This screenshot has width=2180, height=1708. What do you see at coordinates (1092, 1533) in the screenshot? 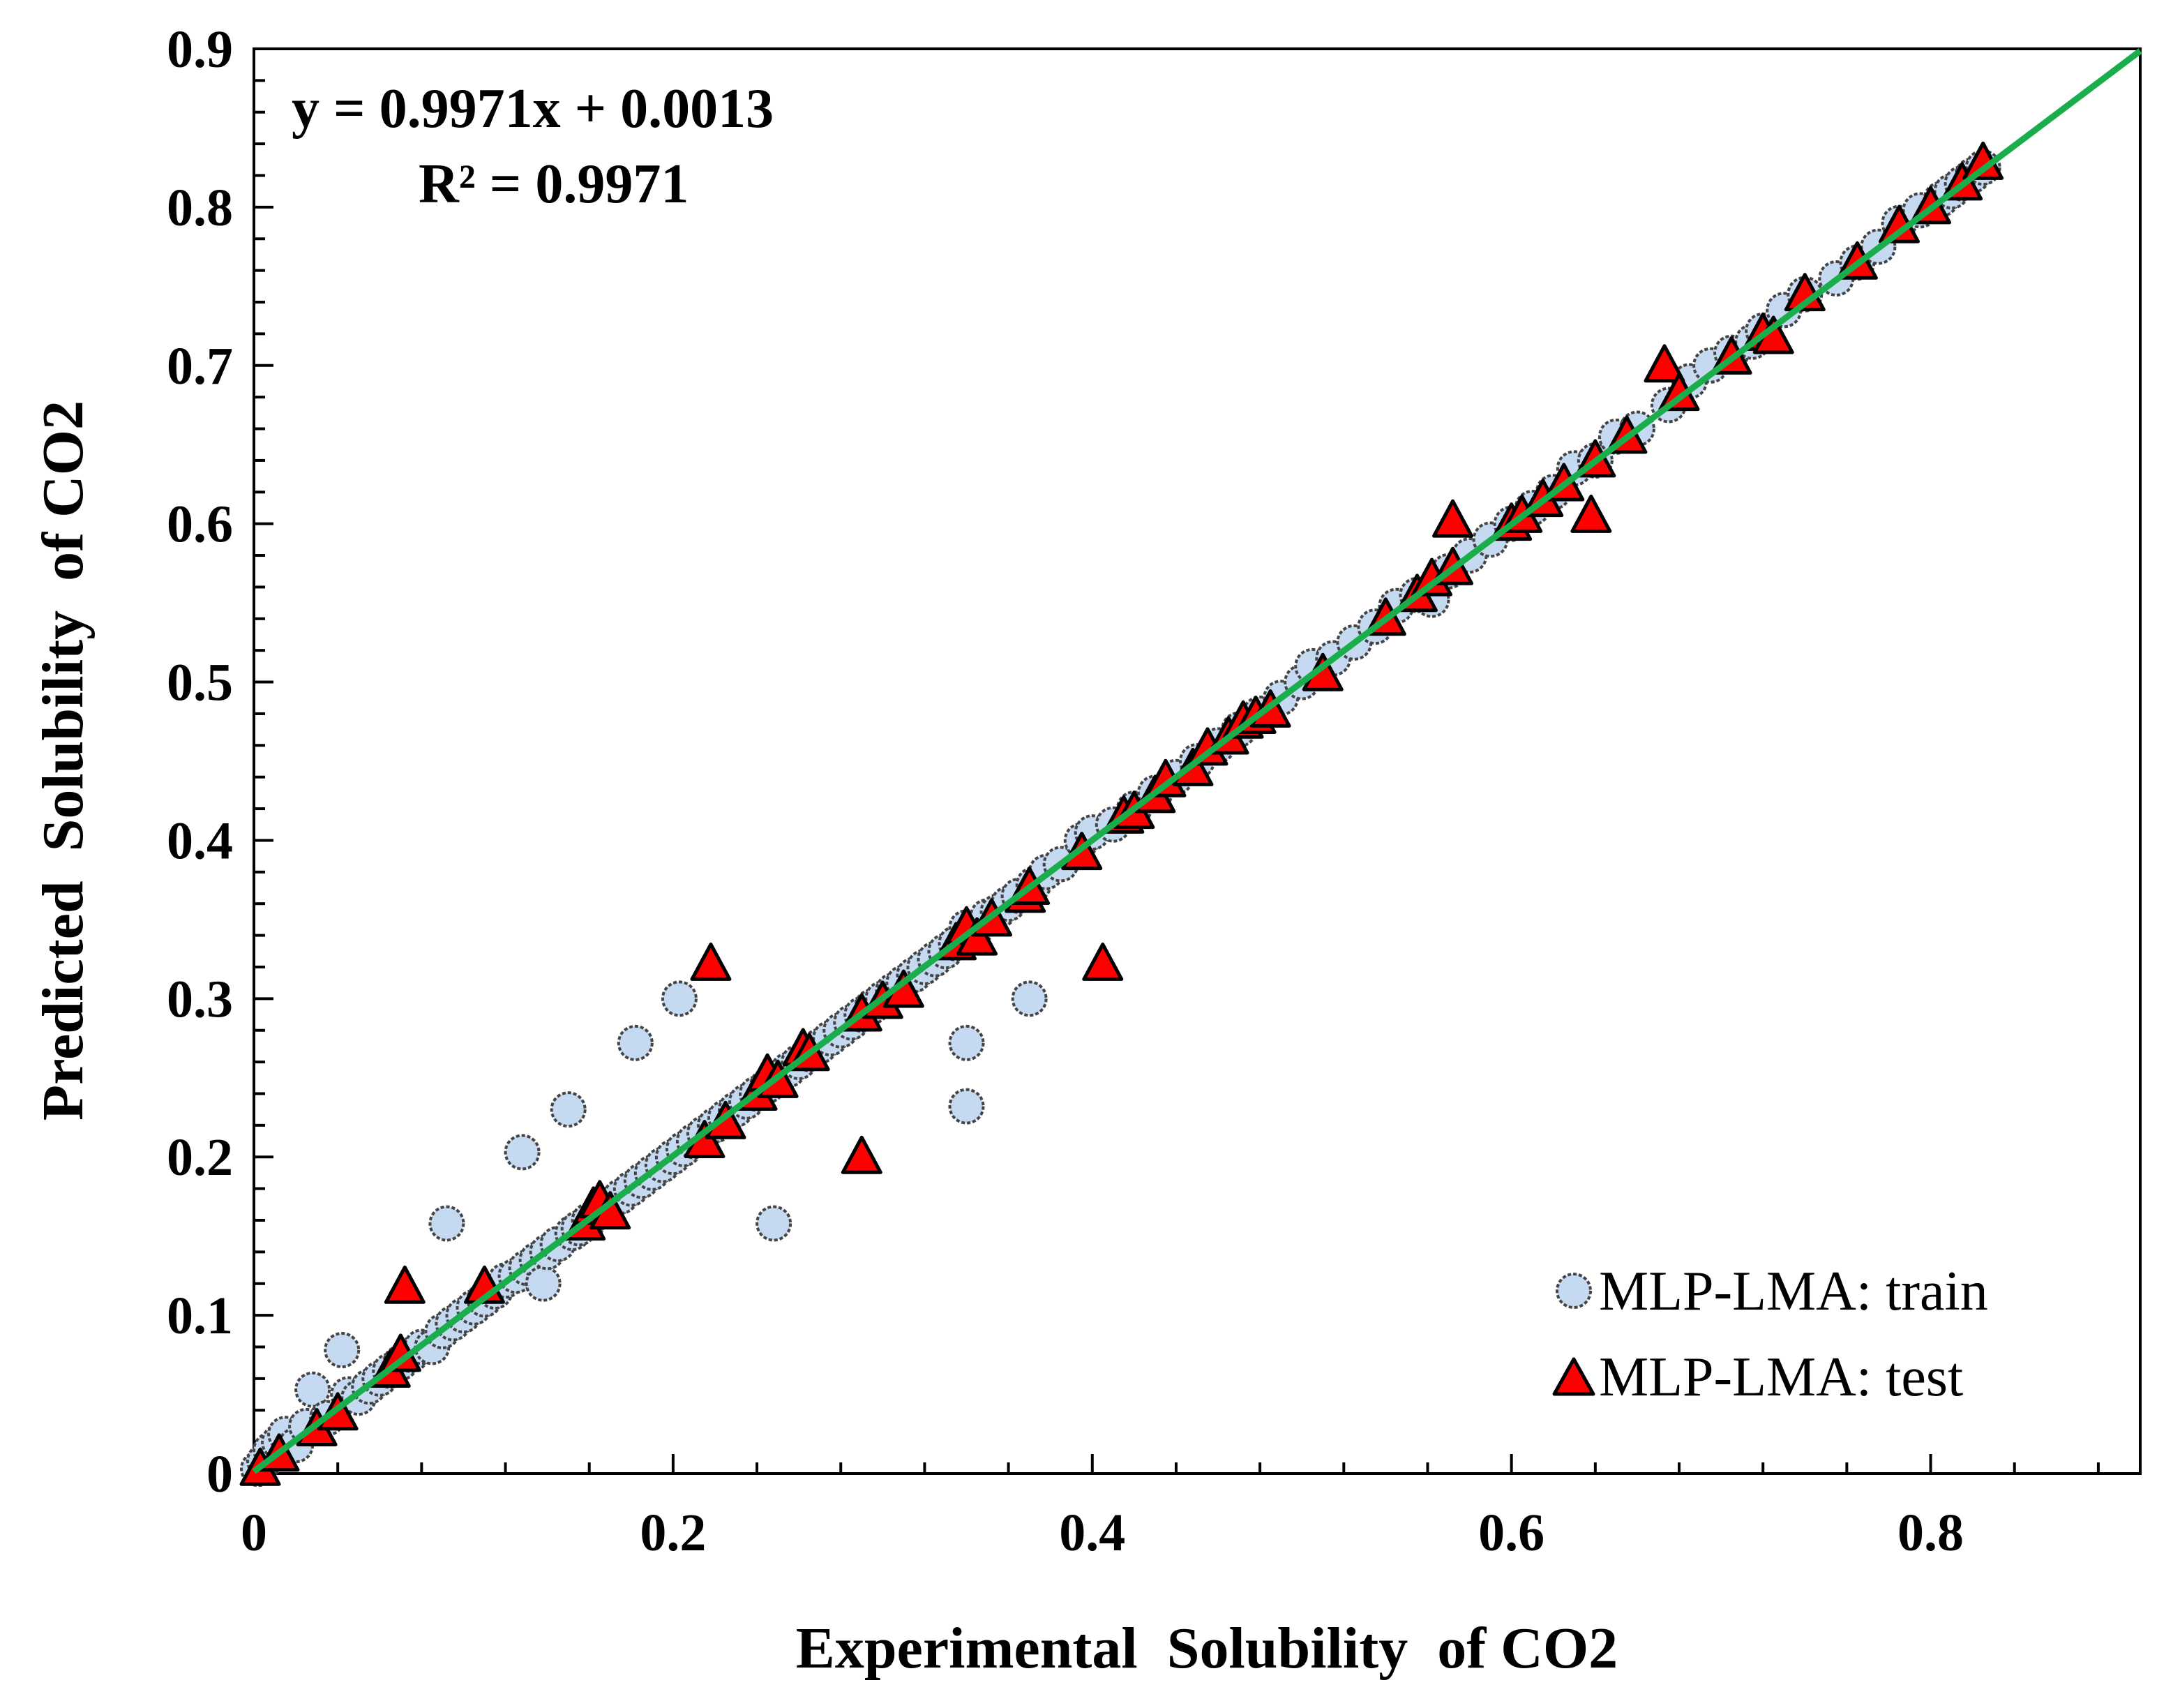
I see `x-tick-label: 0.4` at bounding box center [1092, 1533].